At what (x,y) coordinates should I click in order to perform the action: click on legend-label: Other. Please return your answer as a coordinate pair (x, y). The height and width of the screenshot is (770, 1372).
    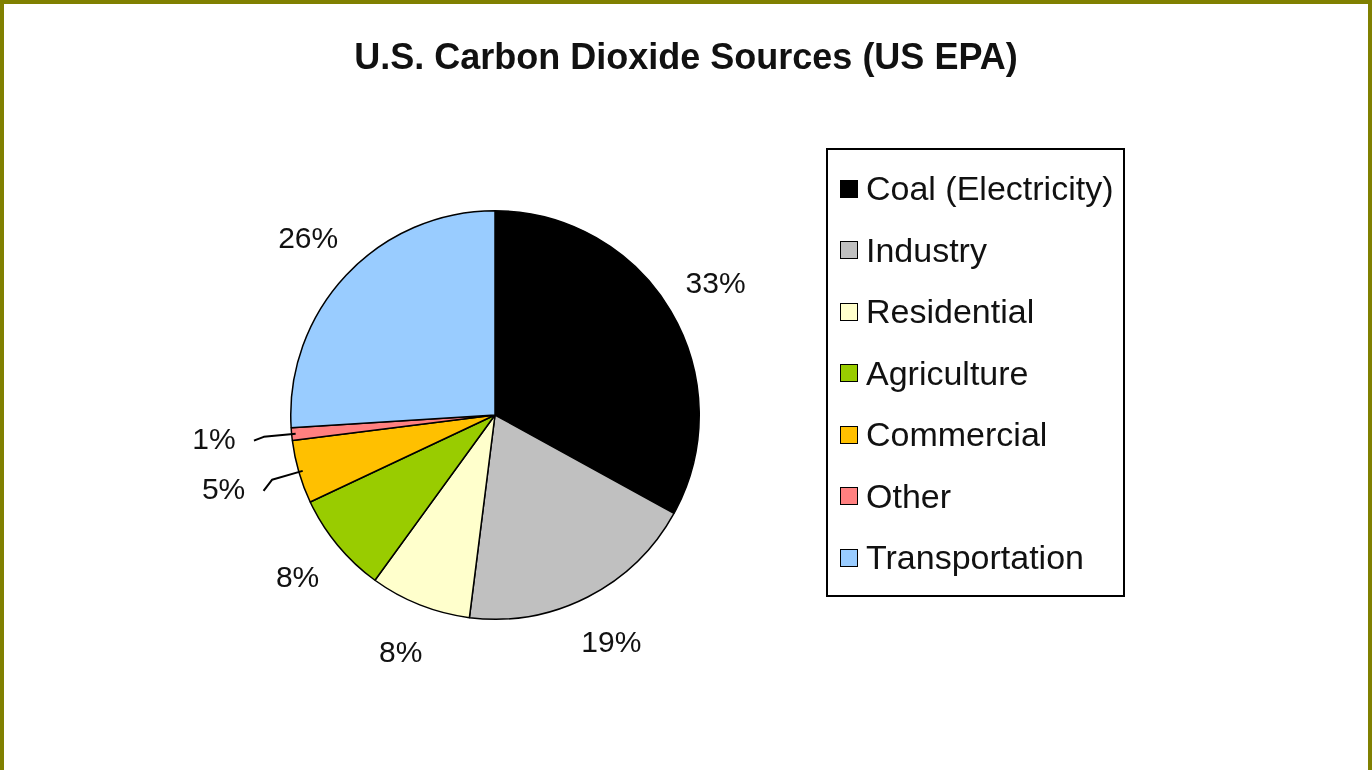
    Looking at the image, I should click on (909, 496).